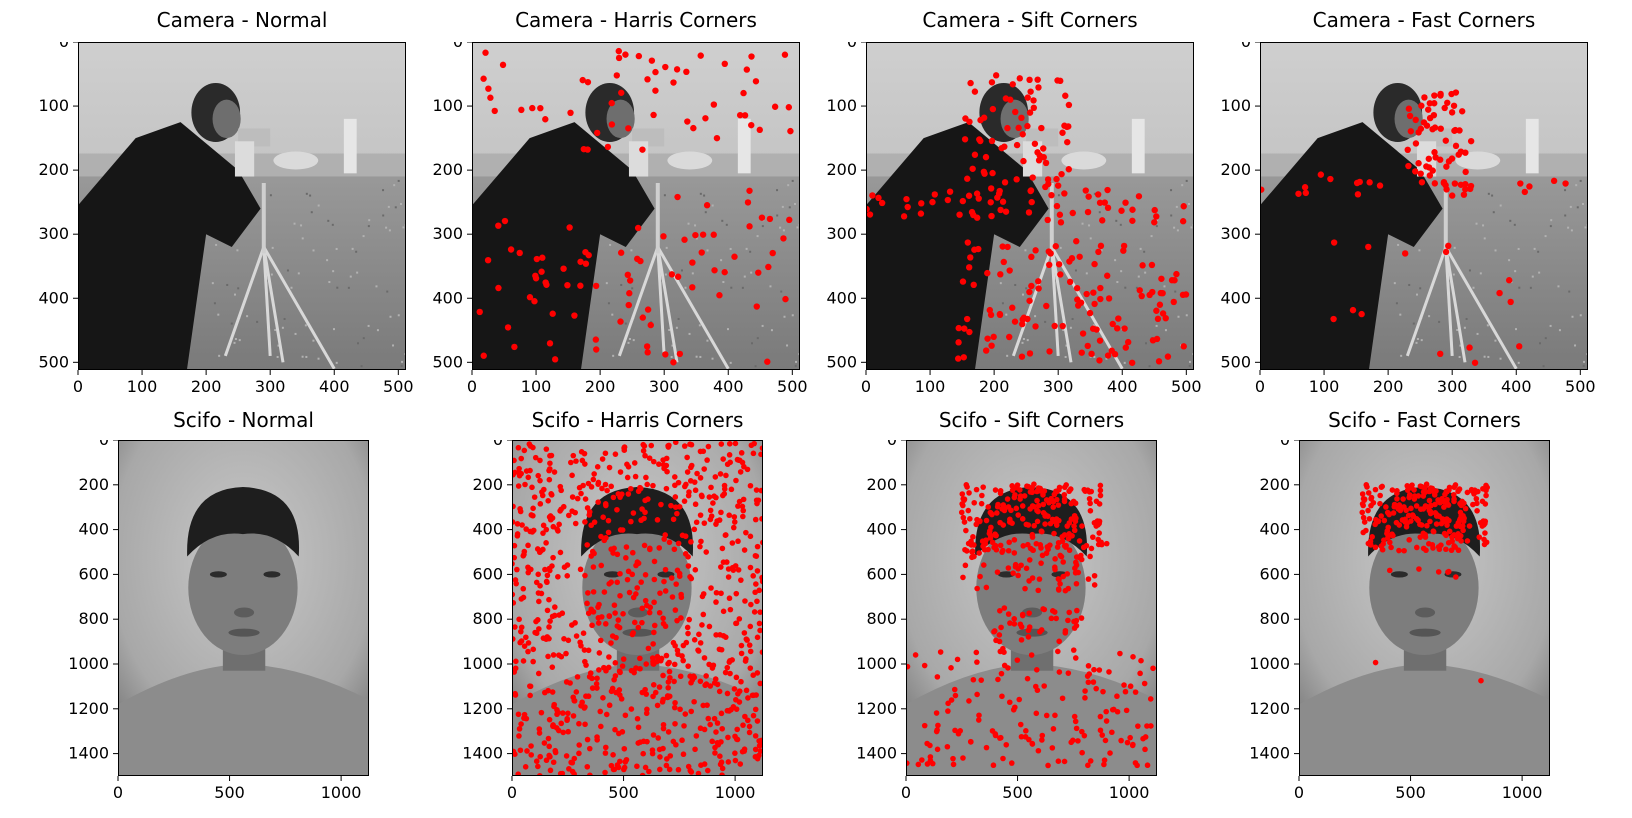 This screenshot has width=1632, height=818. What do you see at coordinates (1452, 386) in the screenshot?
I see `x-tick-label: 300` at bounding box center [1452, 386].